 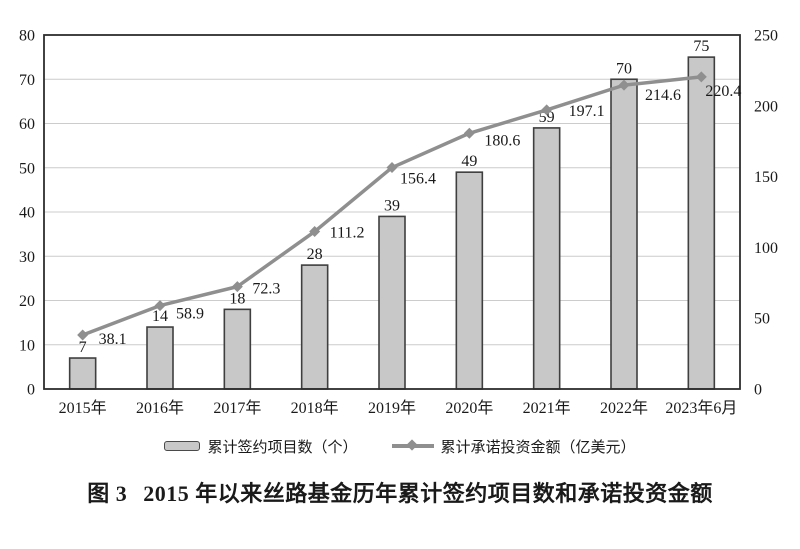 What do you see at coordinates (547, 408) in the screenshot?
I see `x-axis-label: 2021年` at bounding box center [547, 408].